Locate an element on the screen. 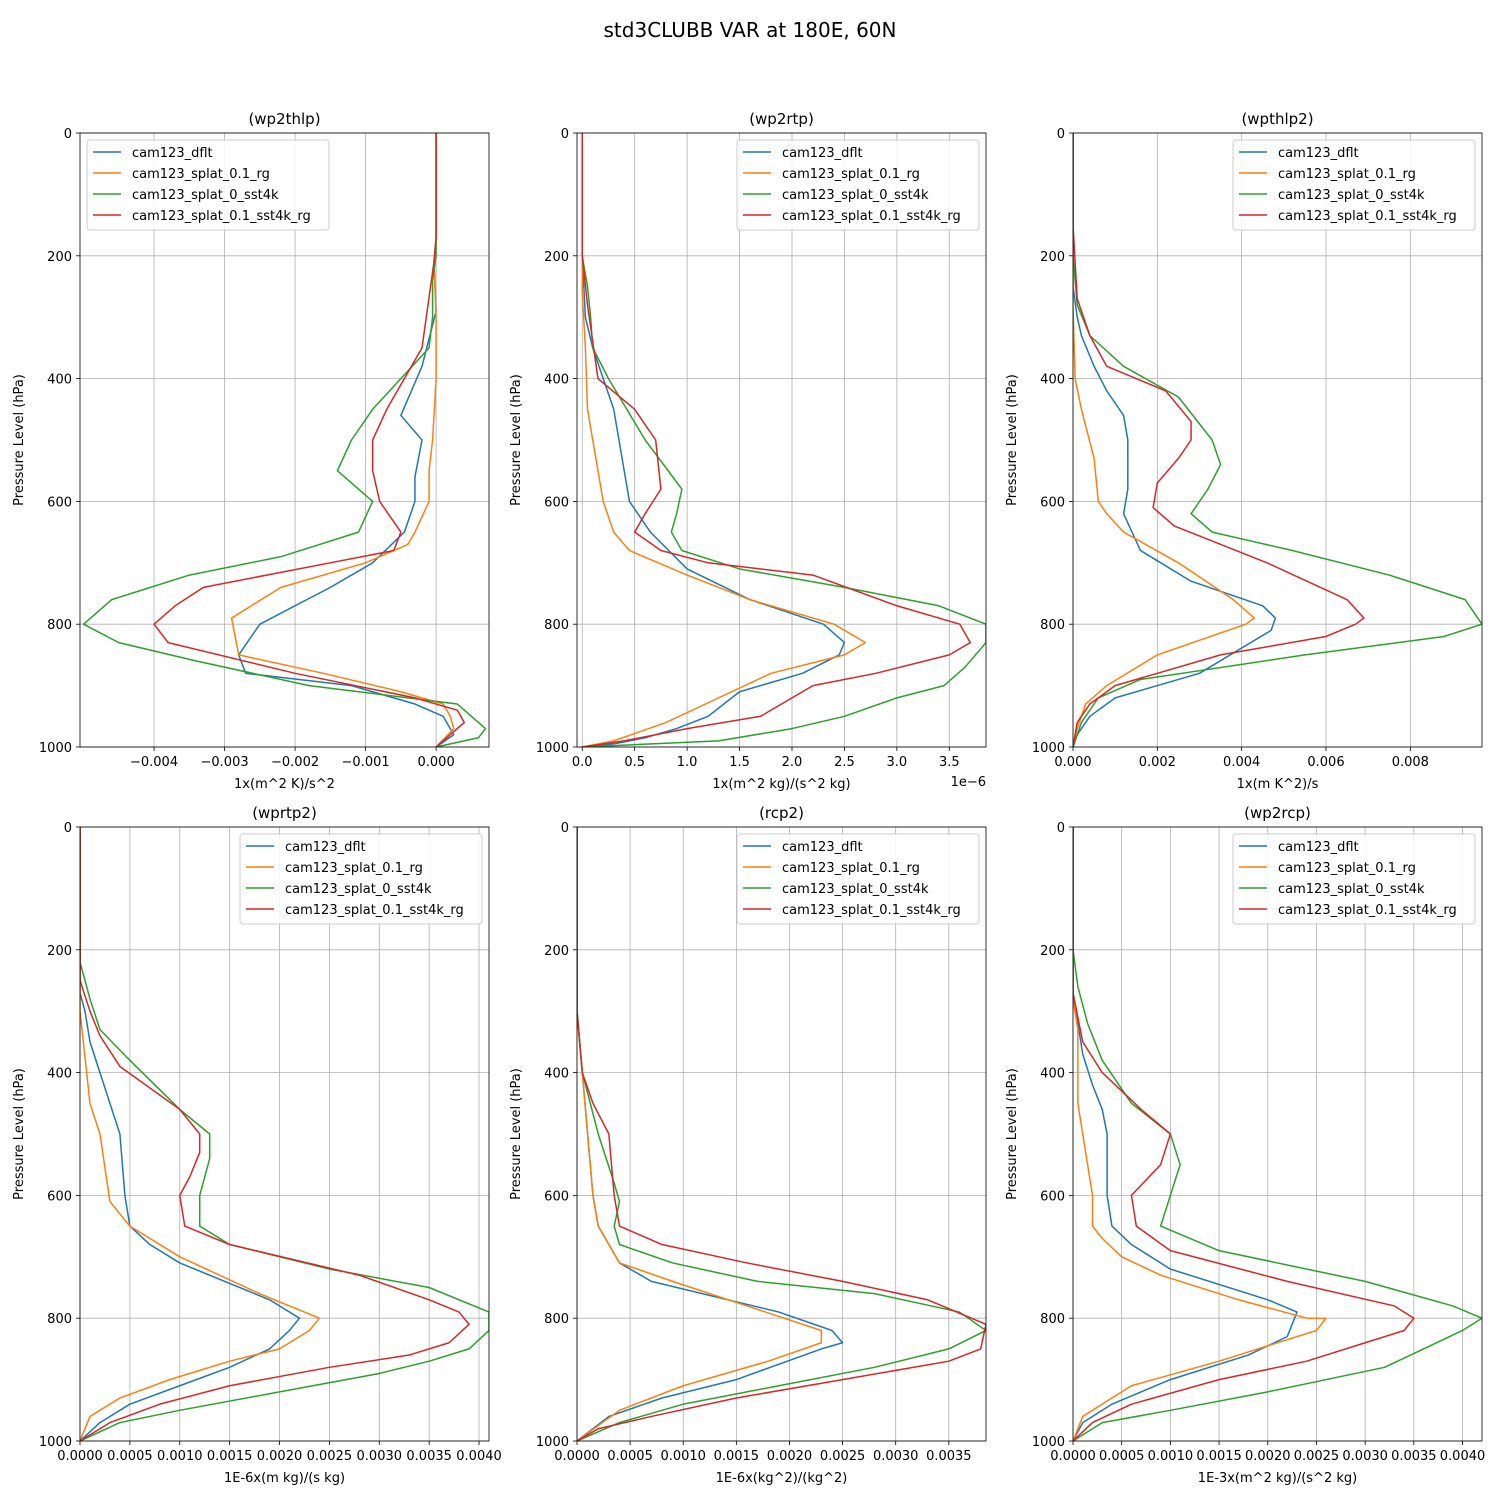 The height and width of the screenshot is (1500, 1500). x-tick-label: −0.003 is located at coordinates (225, 762).